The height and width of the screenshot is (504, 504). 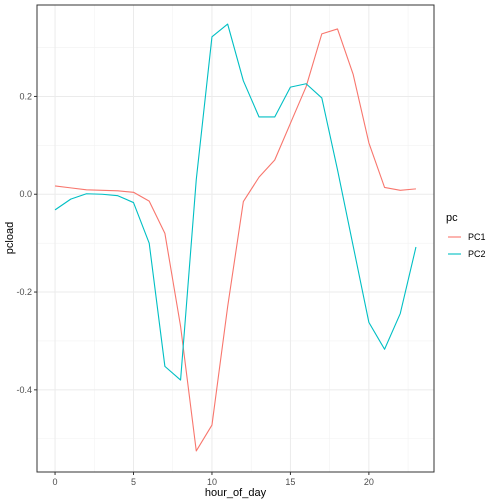 I want to click on legend-label-pc1: PC1, so click(x=477, y=237).